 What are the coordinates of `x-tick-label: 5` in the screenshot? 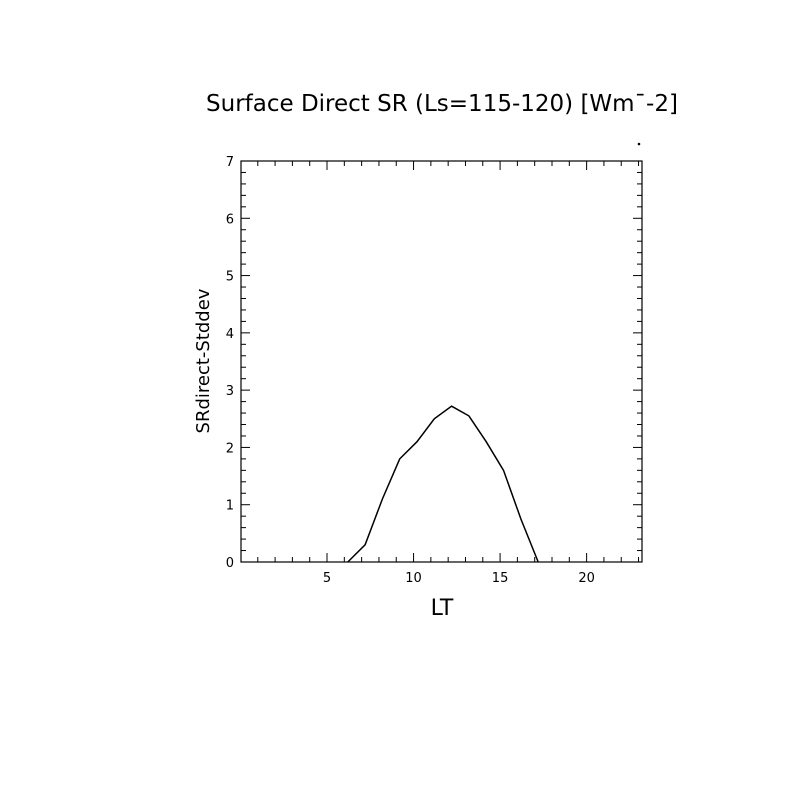 It's located at (327, 578).